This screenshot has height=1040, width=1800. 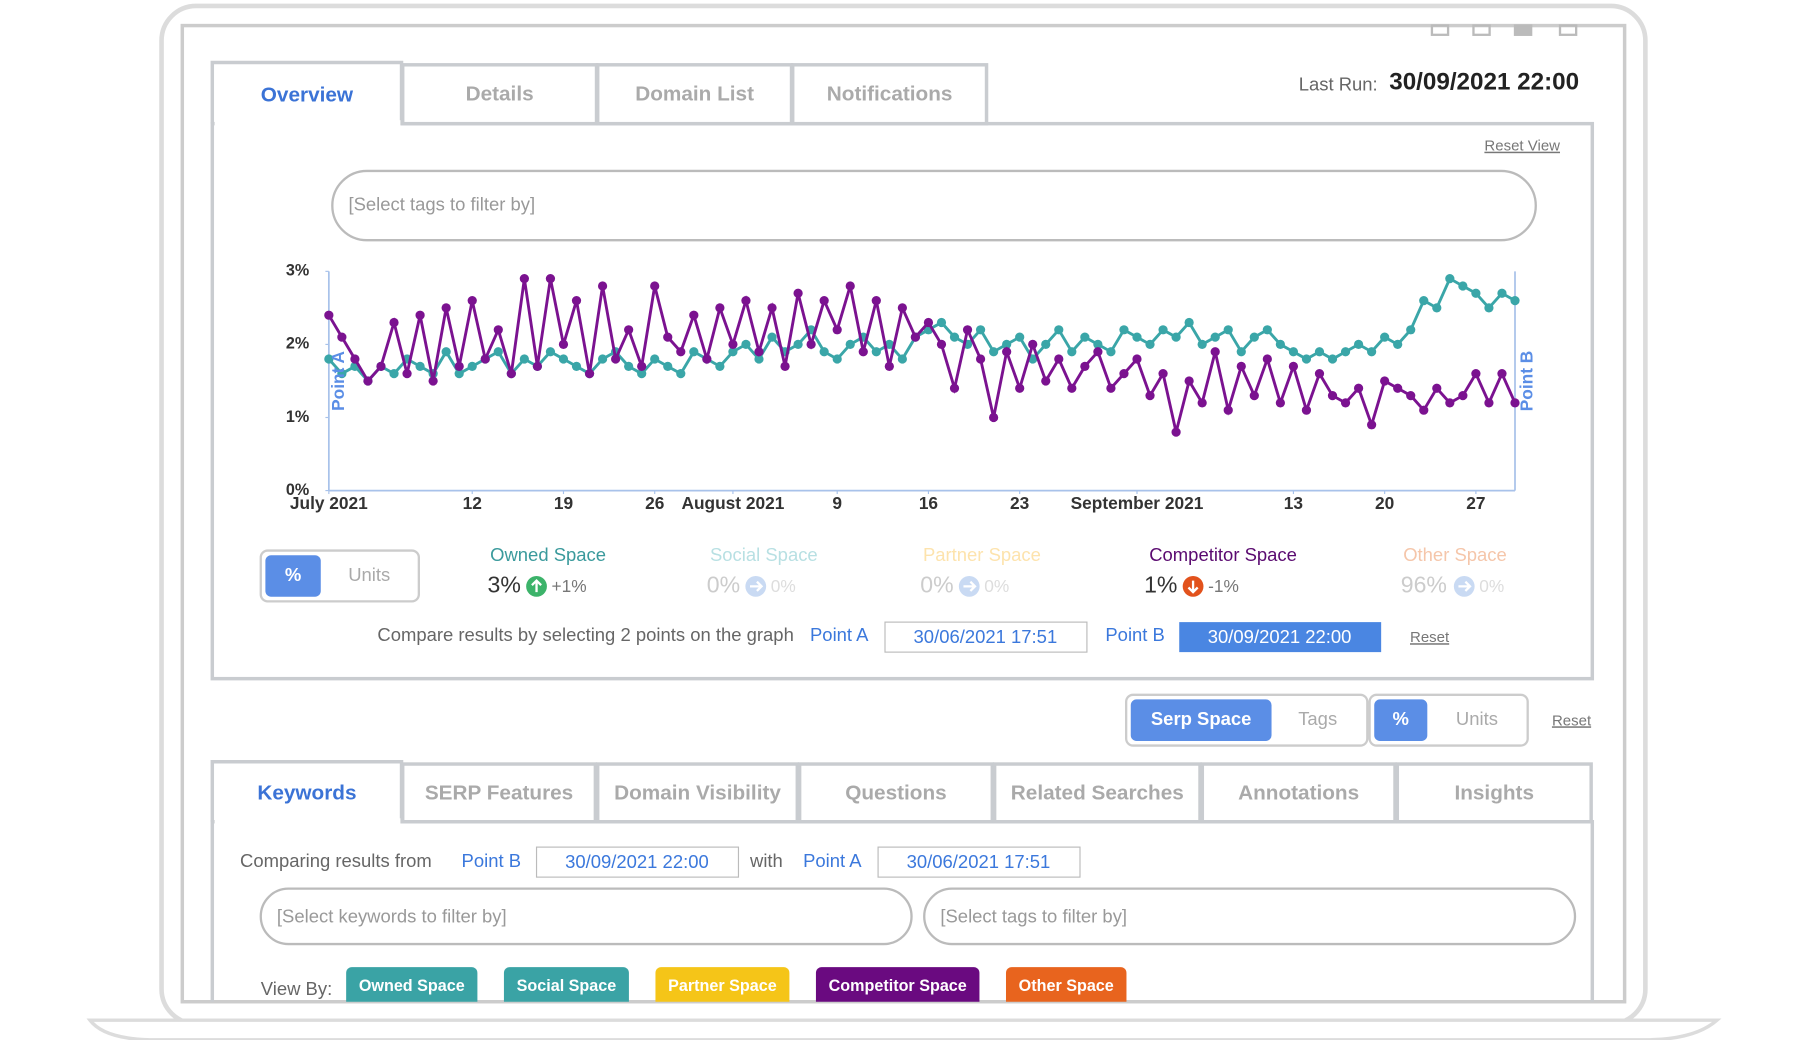 I want to click on keyword-filter, so click(x=586, y=916).